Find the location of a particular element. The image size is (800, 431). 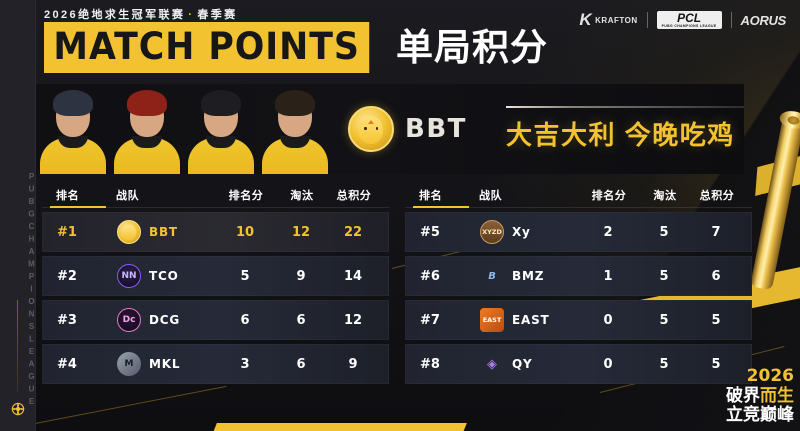

table-row: #7 EAST EAST 0 5 5 is located at coordinates (578, 320).